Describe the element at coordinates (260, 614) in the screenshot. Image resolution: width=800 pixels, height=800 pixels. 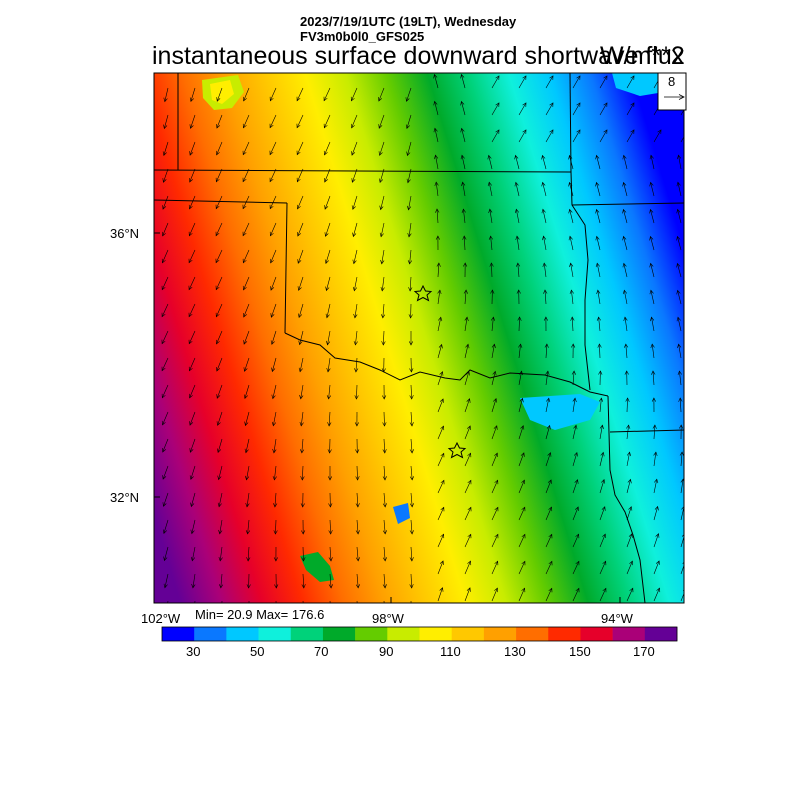
I see `min-max-stats: Min= 20.9 Max= 176.6` at that location.